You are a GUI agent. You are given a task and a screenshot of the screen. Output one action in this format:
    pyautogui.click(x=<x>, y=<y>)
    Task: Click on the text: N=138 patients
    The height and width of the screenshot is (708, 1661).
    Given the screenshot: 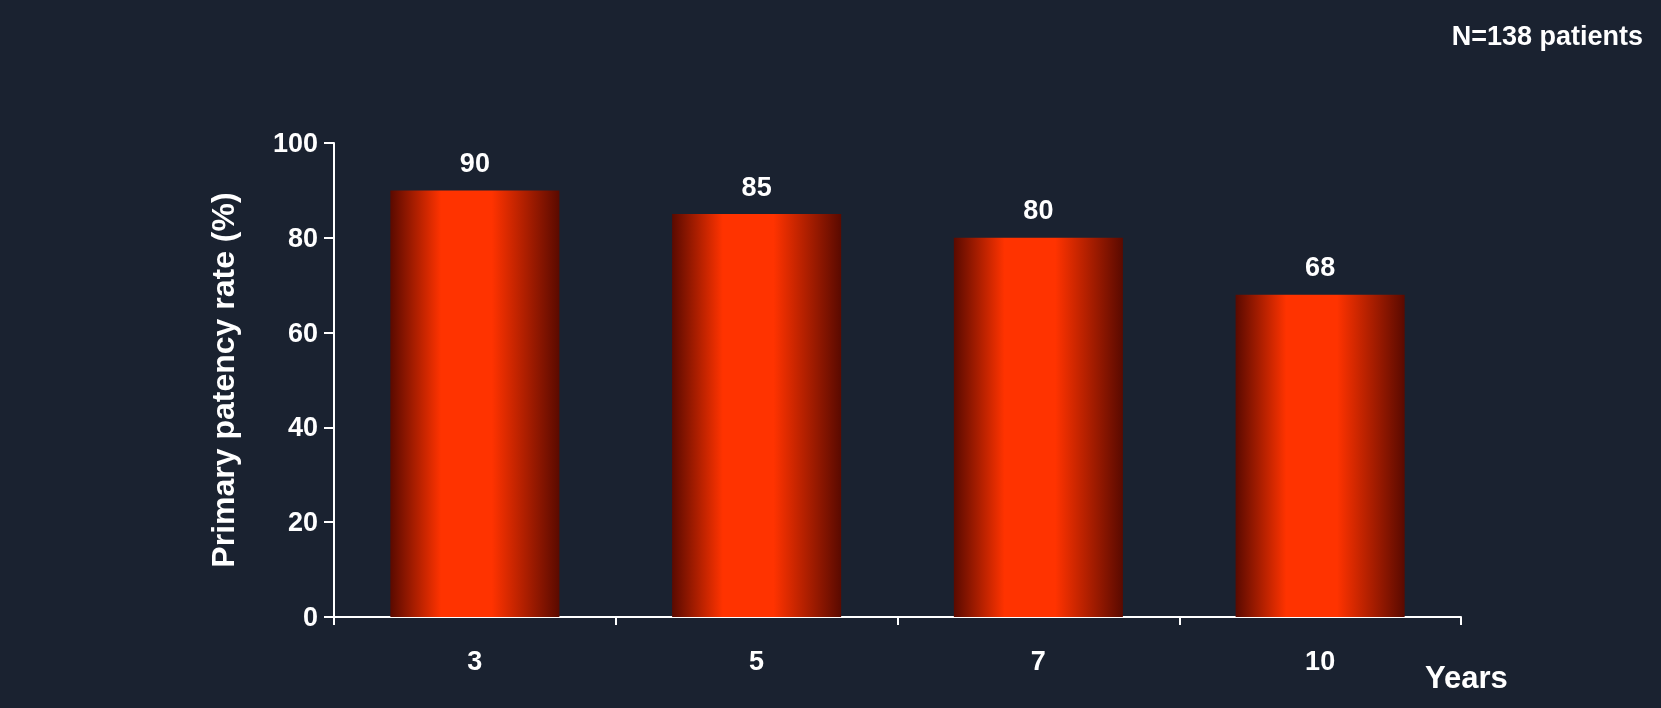 What is the action you would take?
    pyautogui.click(x=1547, y=35)
    